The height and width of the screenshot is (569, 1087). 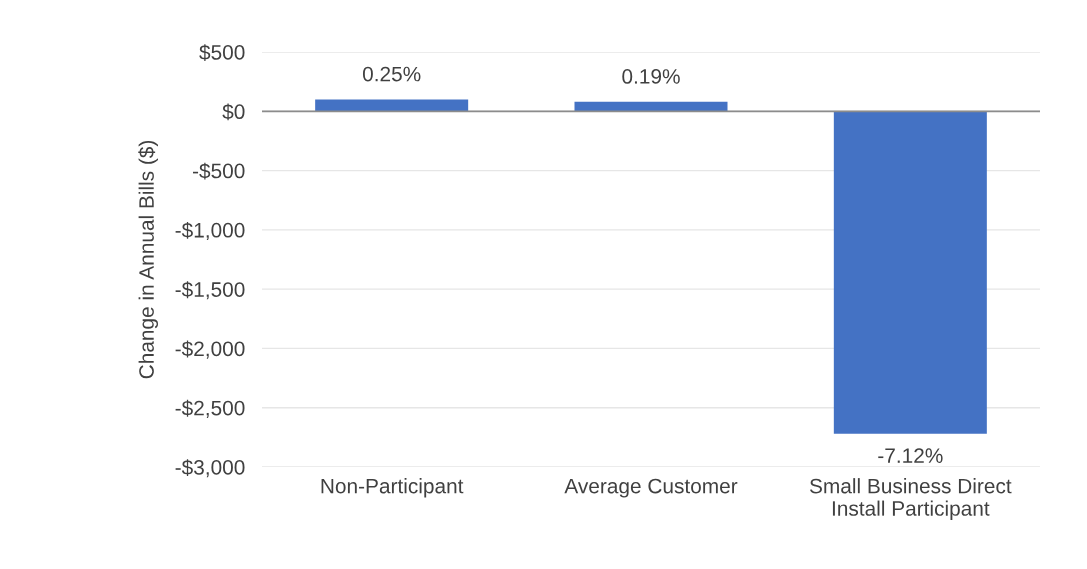 What do you see at coordinates (910, 499) in the screenshot?
I see `x-tick-label: Small Business Direct Install Participant` at bounding box center [910, 499].